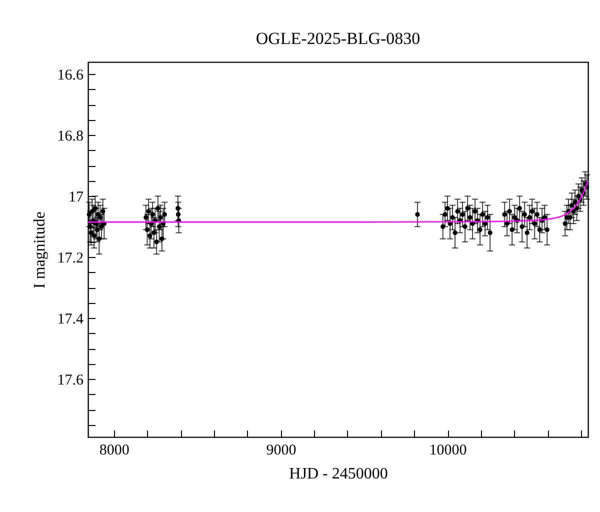  Describe the element at coordinates (70, 380) in the screenshot. I see `y-tick-label: 17.6` at that location.